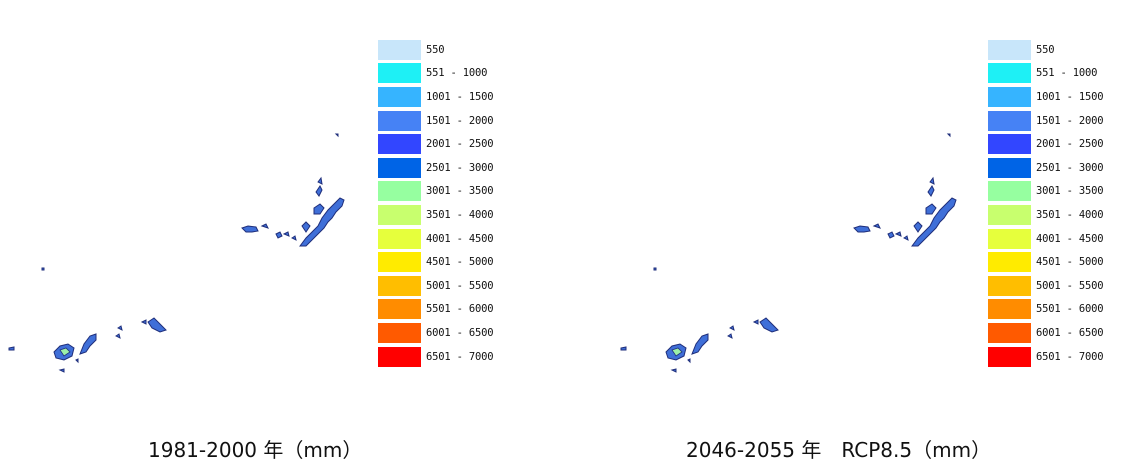 The width and height of the screenshot is (1139, 471). I want to click on hateruma-island, so click(61, 370).